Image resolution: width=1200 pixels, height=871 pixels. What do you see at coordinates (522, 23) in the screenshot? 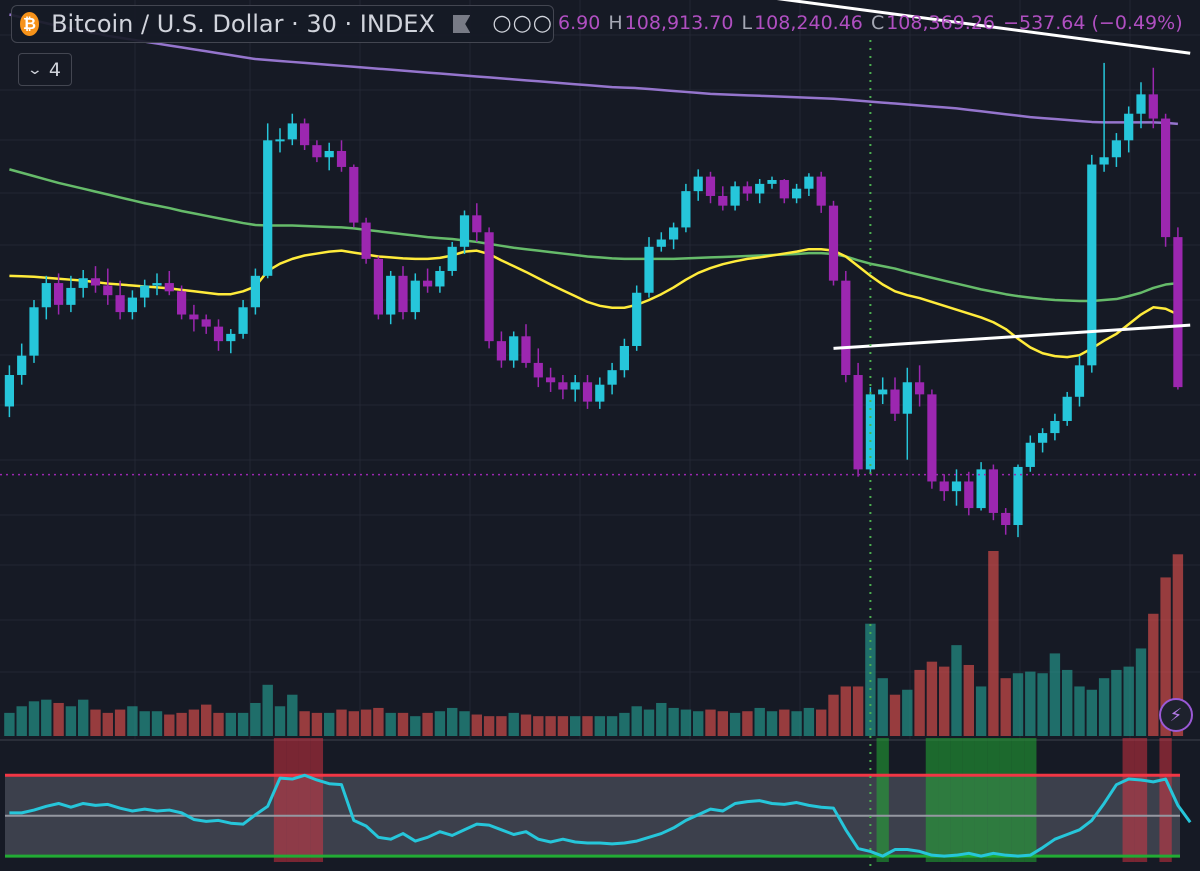
I see `more-options-icon: ○○○` at bounding box center [522, 23].